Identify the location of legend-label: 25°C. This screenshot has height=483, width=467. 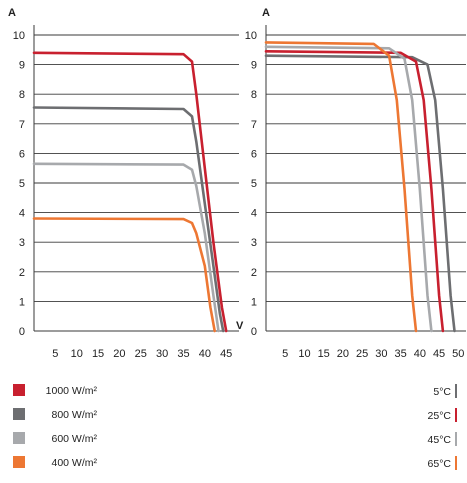
(440, 416).